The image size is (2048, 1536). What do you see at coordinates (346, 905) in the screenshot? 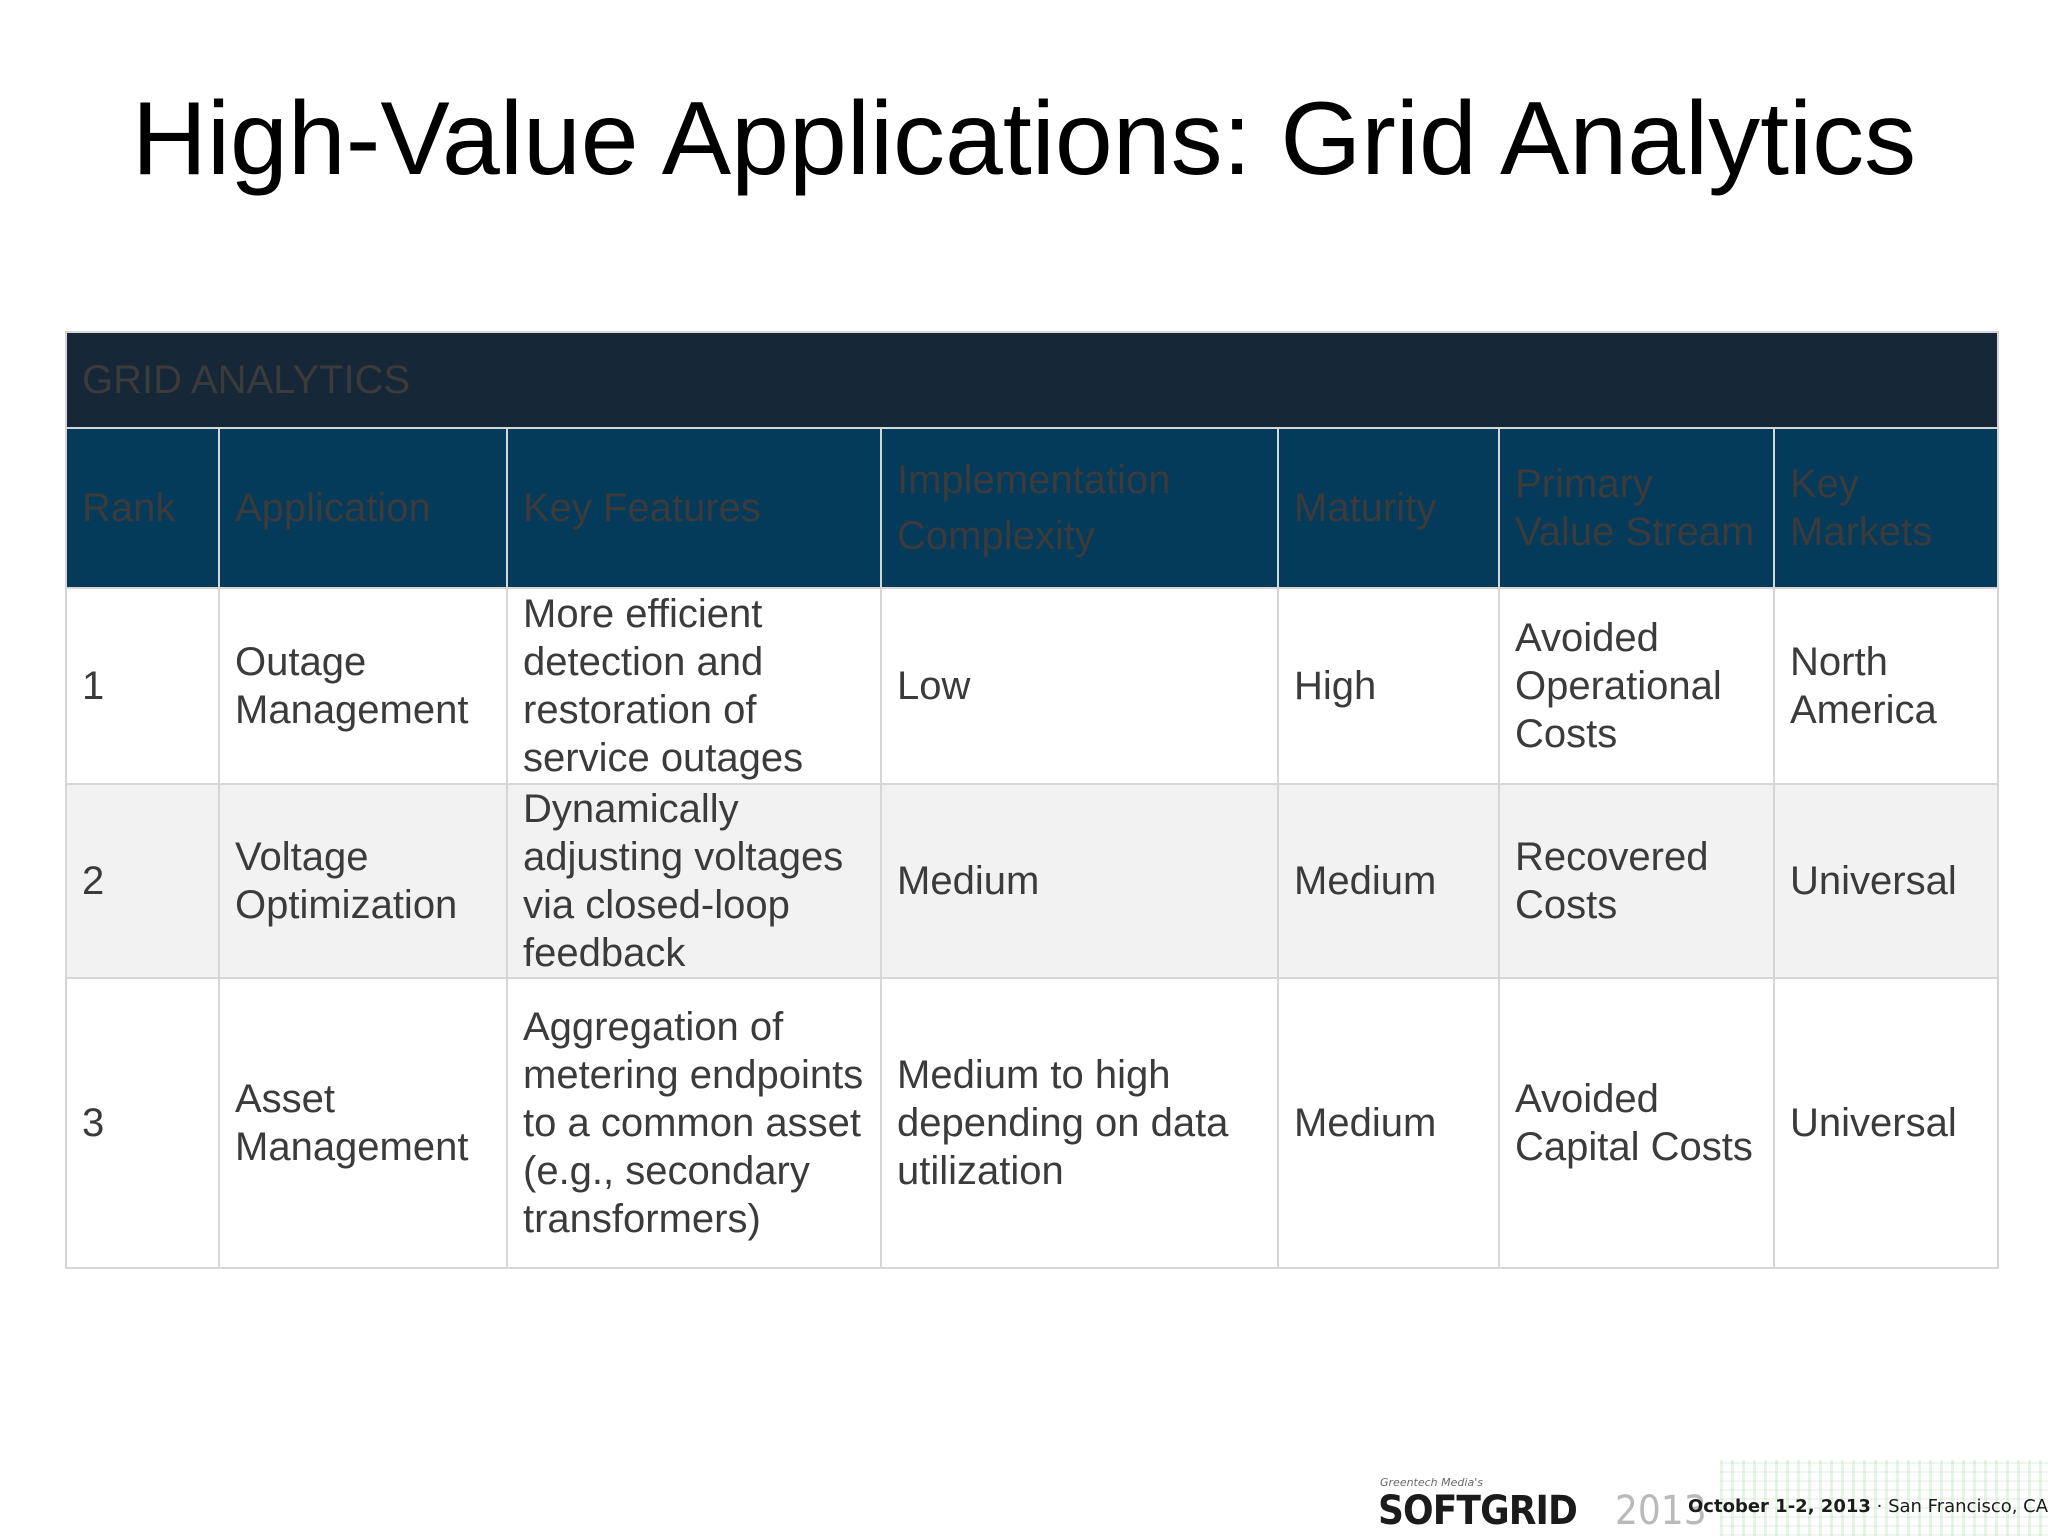
I see `cell-text-line: Optimization` at bounding box center [346, 905].